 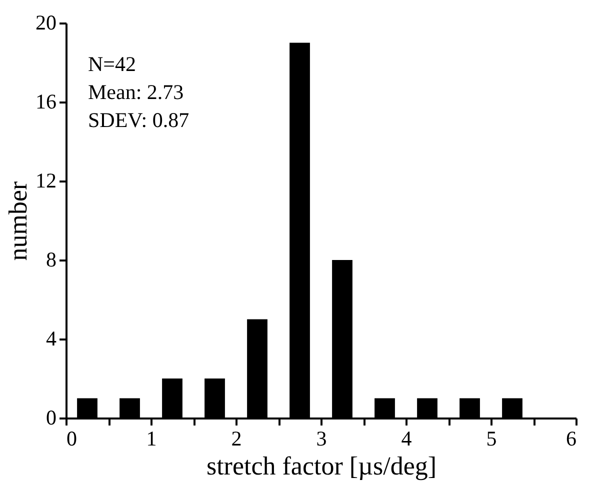 I want to click on y-tick-label: 16, so click(x=46, y=102).